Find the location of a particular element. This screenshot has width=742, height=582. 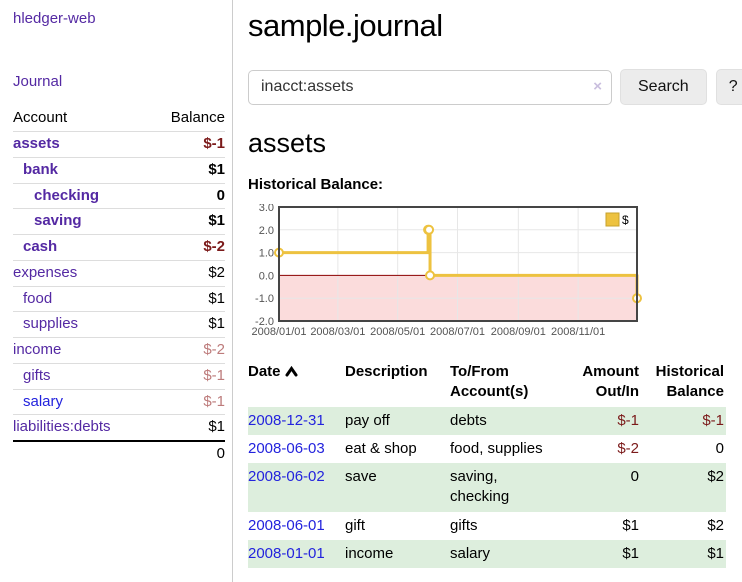

svg-text: -1.0 is located at coordinates (264, 299).